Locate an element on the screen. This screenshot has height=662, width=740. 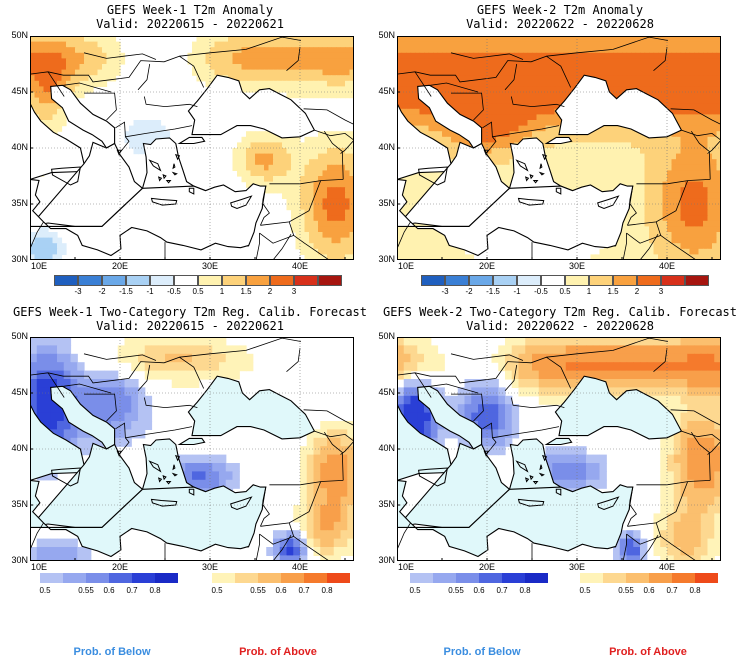
panel4-below-colorbar: 0.5 0.55 0.6 0.7 0.8 is located at coordinates (478, 586).